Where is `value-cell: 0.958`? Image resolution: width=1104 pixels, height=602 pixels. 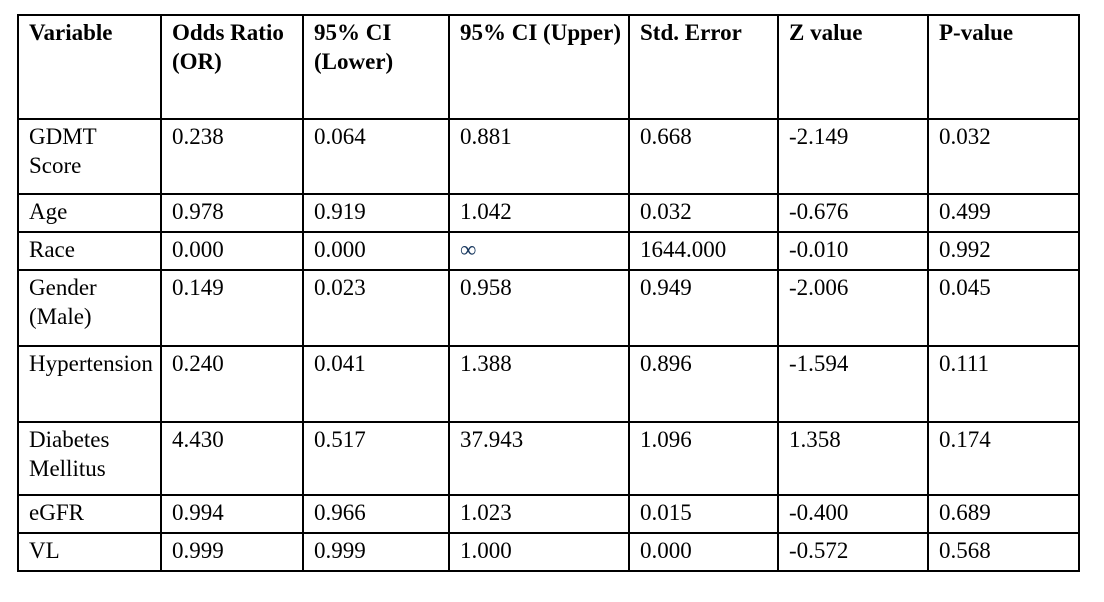
value-cell: 0.958 is located at coordinates (539, 308).